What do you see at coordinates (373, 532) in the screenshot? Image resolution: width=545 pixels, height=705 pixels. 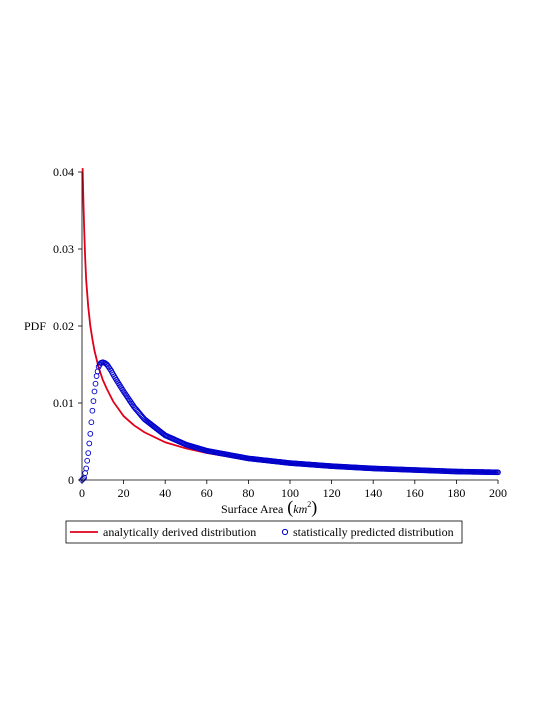 I see `legend-label-statistical: statistically predicted distribution` at bounding box center [373, 532].